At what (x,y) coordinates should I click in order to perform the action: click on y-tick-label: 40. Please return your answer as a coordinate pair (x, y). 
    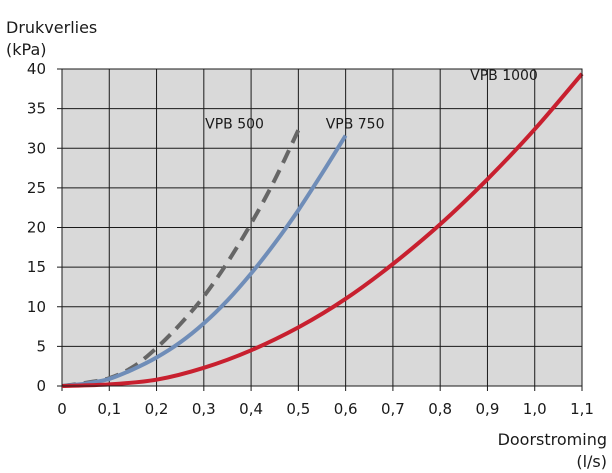
    Looking at the image, I should click on (36, 69).